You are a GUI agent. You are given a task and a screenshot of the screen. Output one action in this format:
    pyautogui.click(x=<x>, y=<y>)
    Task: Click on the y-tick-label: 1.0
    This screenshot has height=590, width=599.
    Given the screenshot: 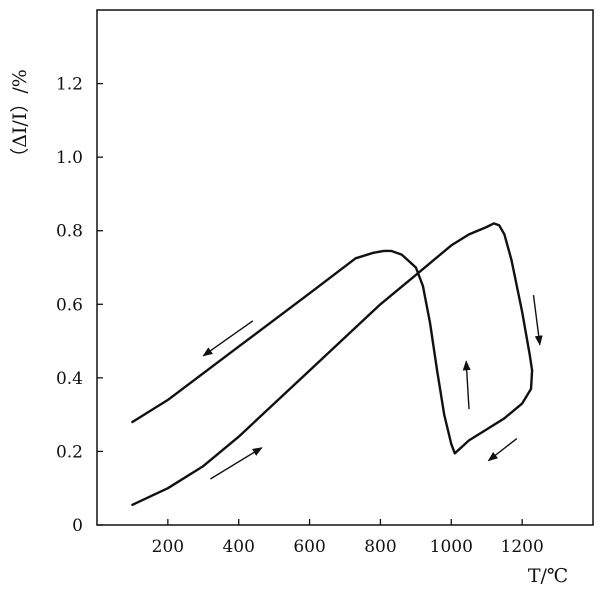 What is the action you would take?
    pyautogui.click(x=69, y=158)
    